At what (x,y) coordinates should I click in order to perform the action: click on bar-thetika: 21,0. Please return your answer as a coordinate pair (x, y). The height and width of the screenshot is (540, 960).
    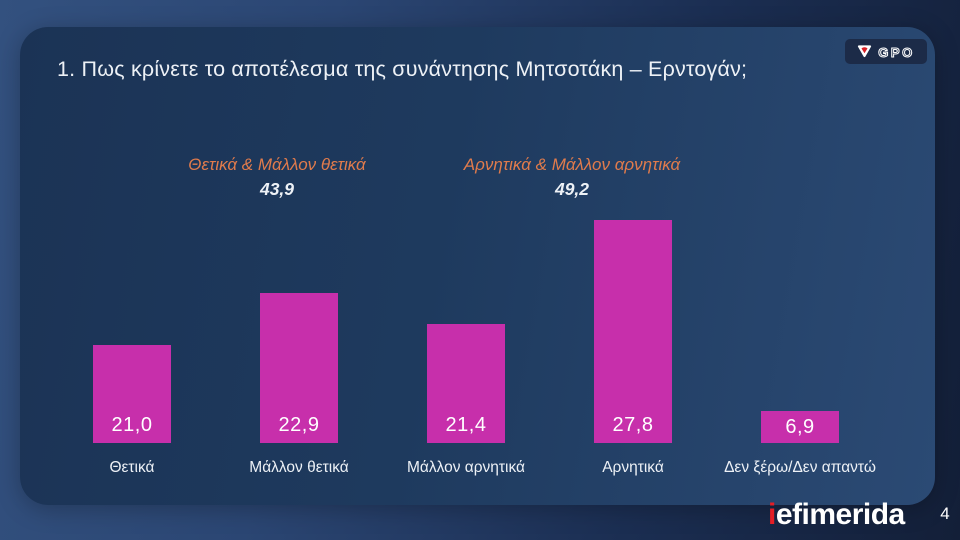
    Looking at the image, I should click on (132, 394).